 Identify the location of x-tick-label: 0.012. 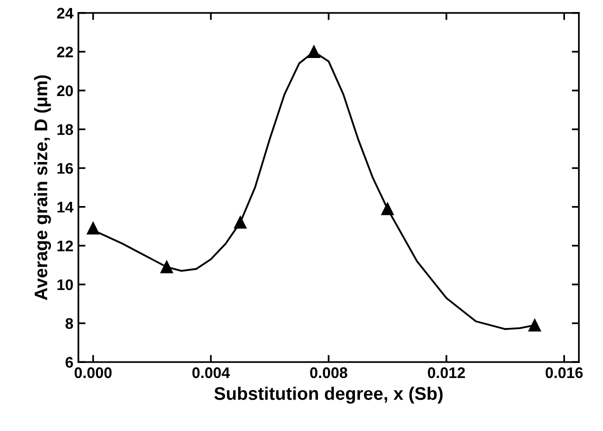
(446, 372).